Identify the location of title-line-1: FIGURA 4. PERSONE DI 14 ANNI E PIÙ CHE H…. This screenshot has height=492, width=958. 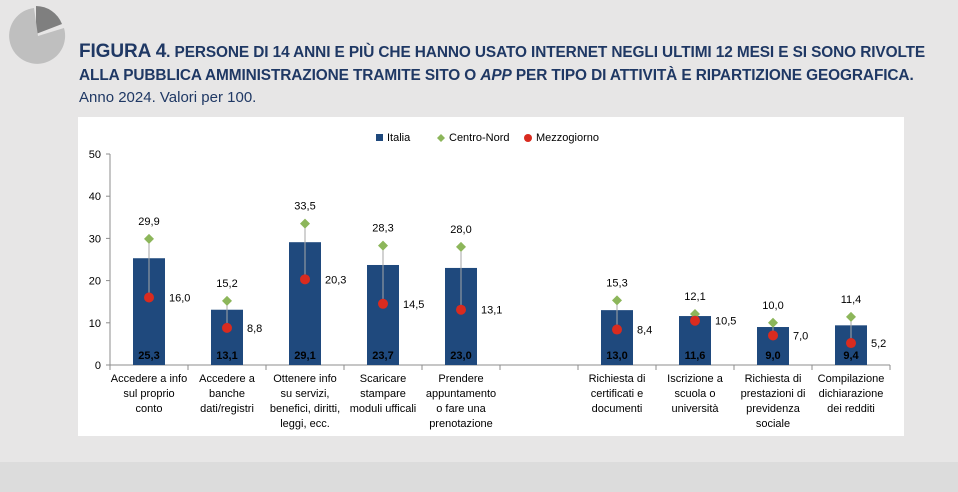
(509, 52).